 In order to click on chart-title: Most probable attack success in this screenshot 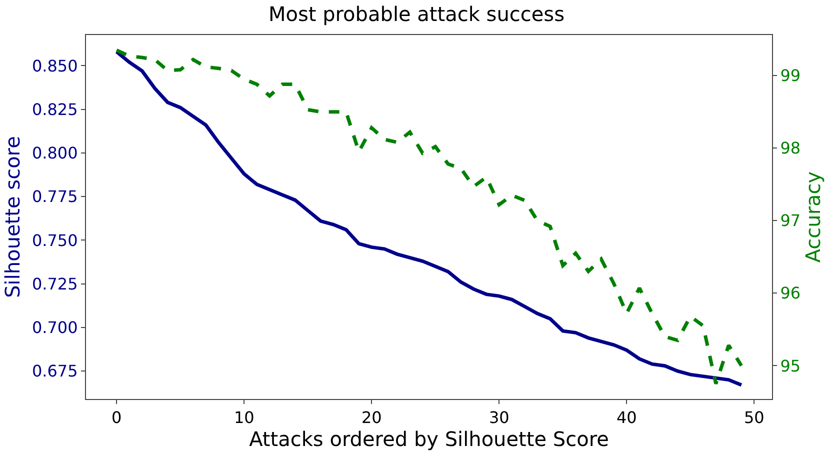, I will do `click(416, 14)`.